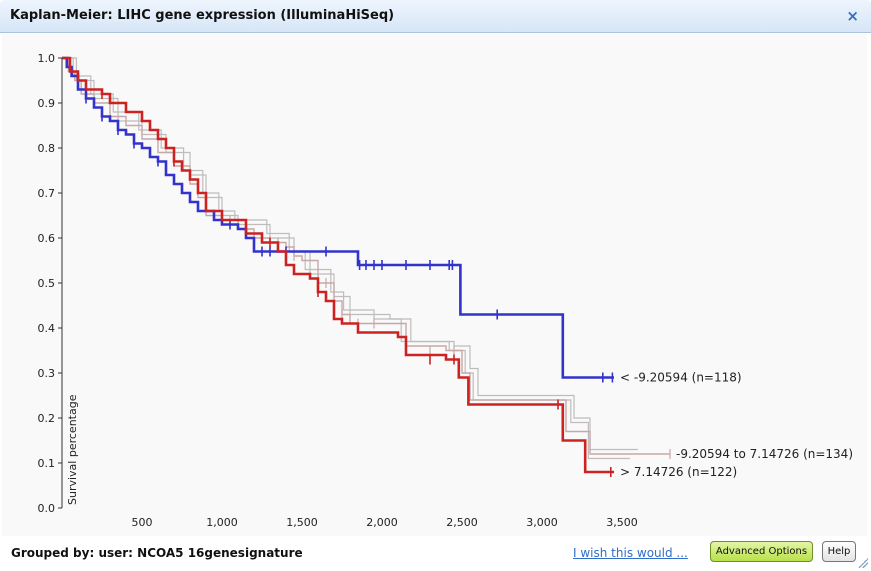 This screenshot has height=571, width=871. I want to click on x-tick-label-1: 1,000, so click(222, 522).